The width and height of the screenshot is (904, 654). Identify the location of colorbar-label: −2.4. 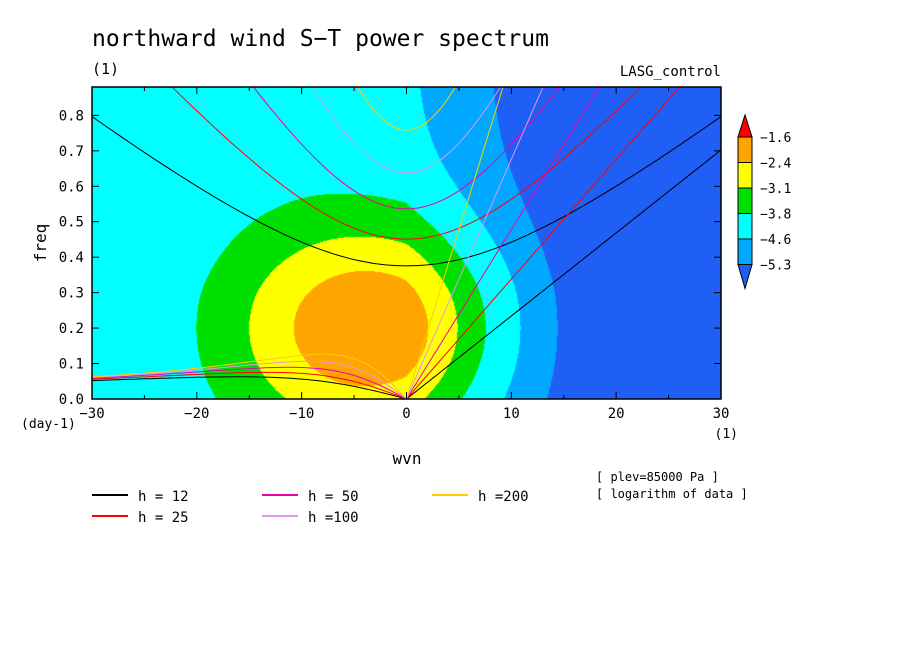
(775, 164).